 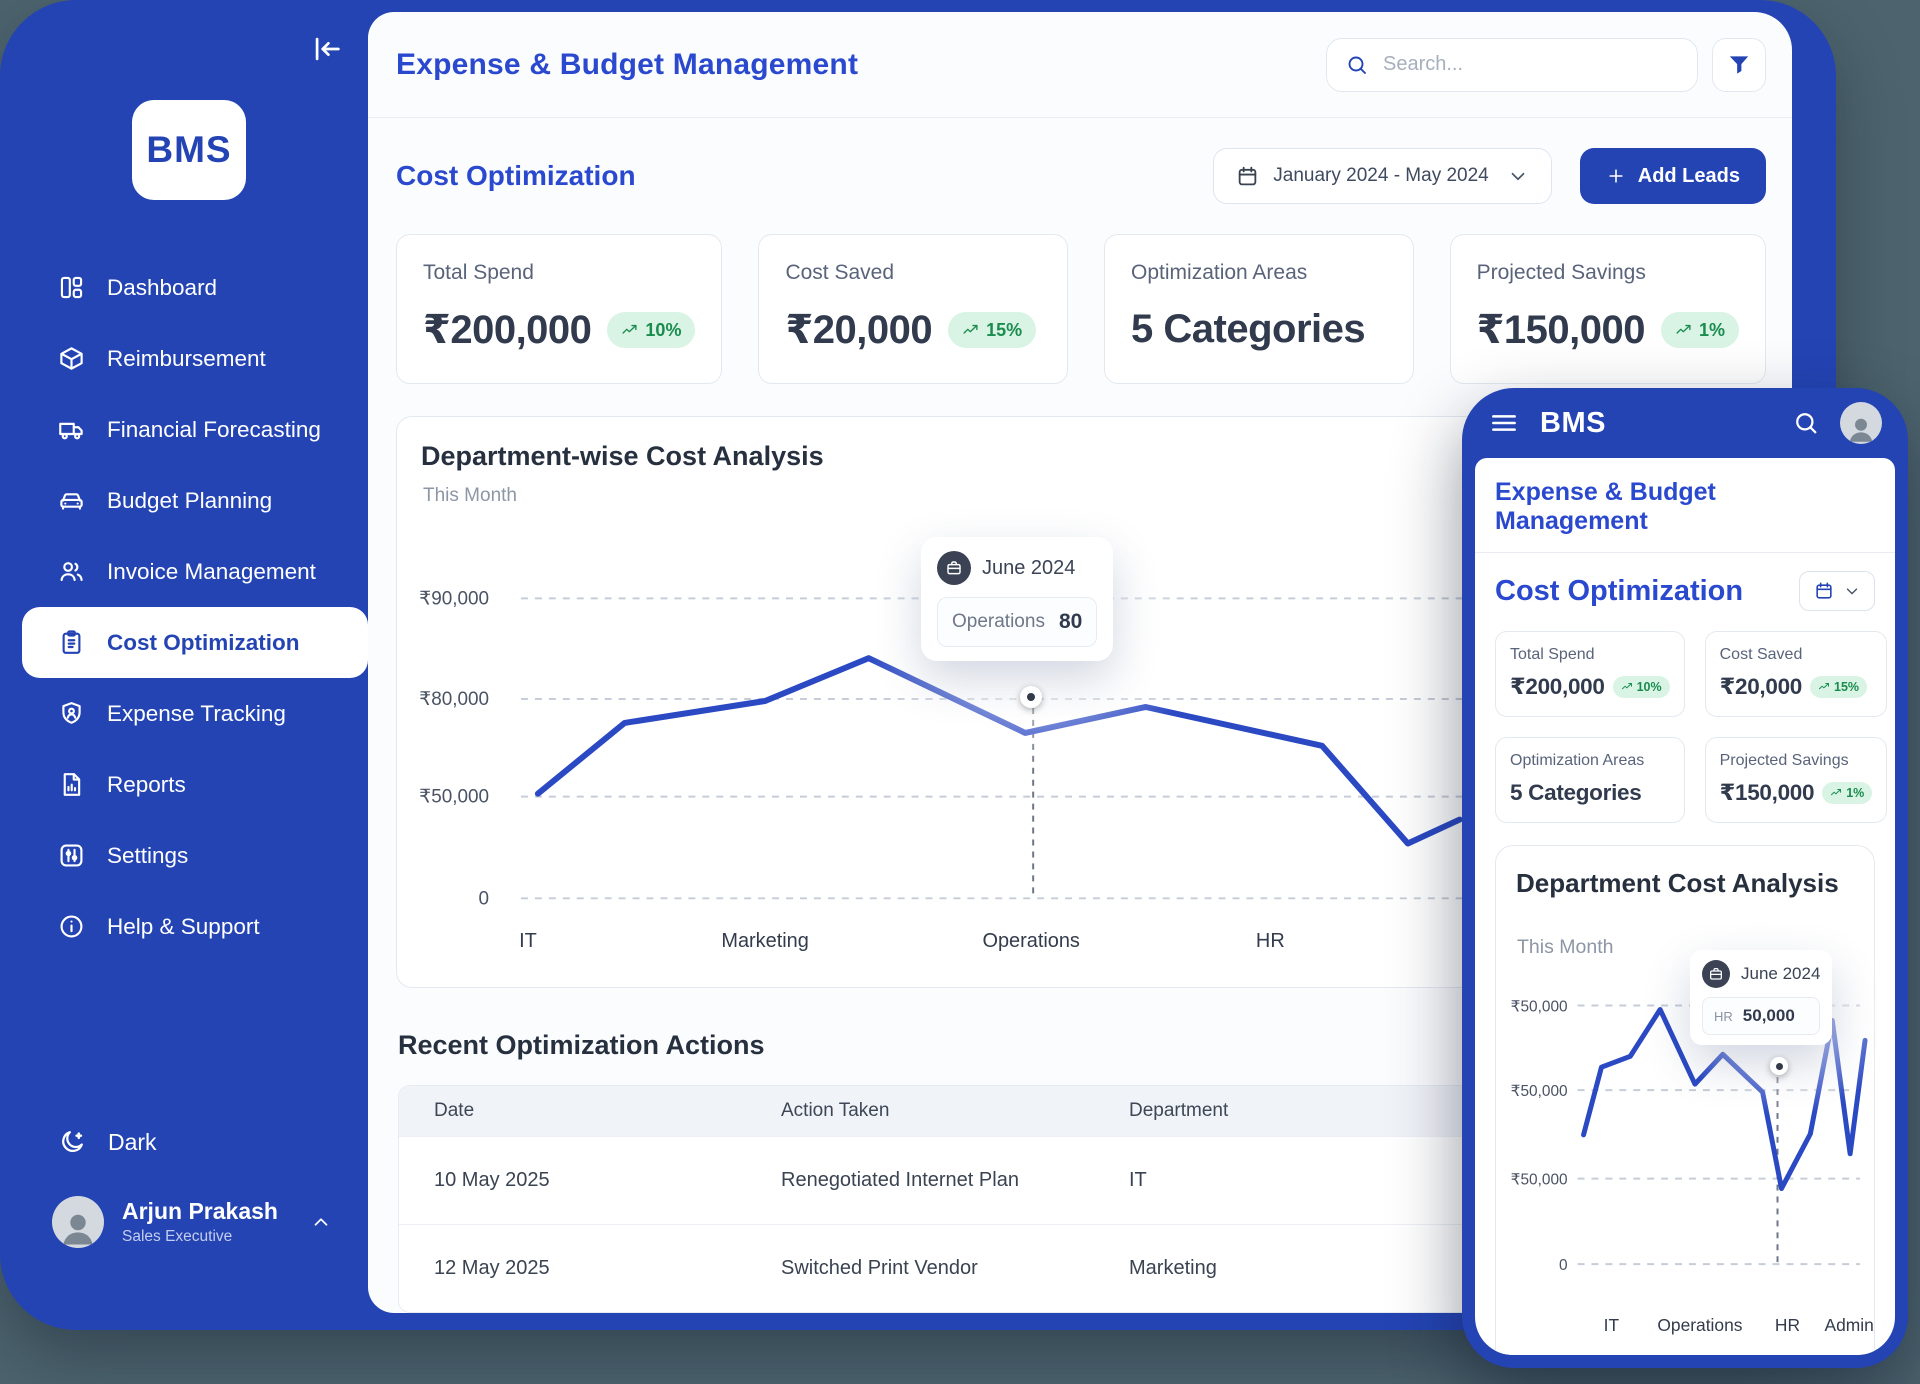 I want to click on add-leads-label: Add Leads, so click(x=1688, y=175).